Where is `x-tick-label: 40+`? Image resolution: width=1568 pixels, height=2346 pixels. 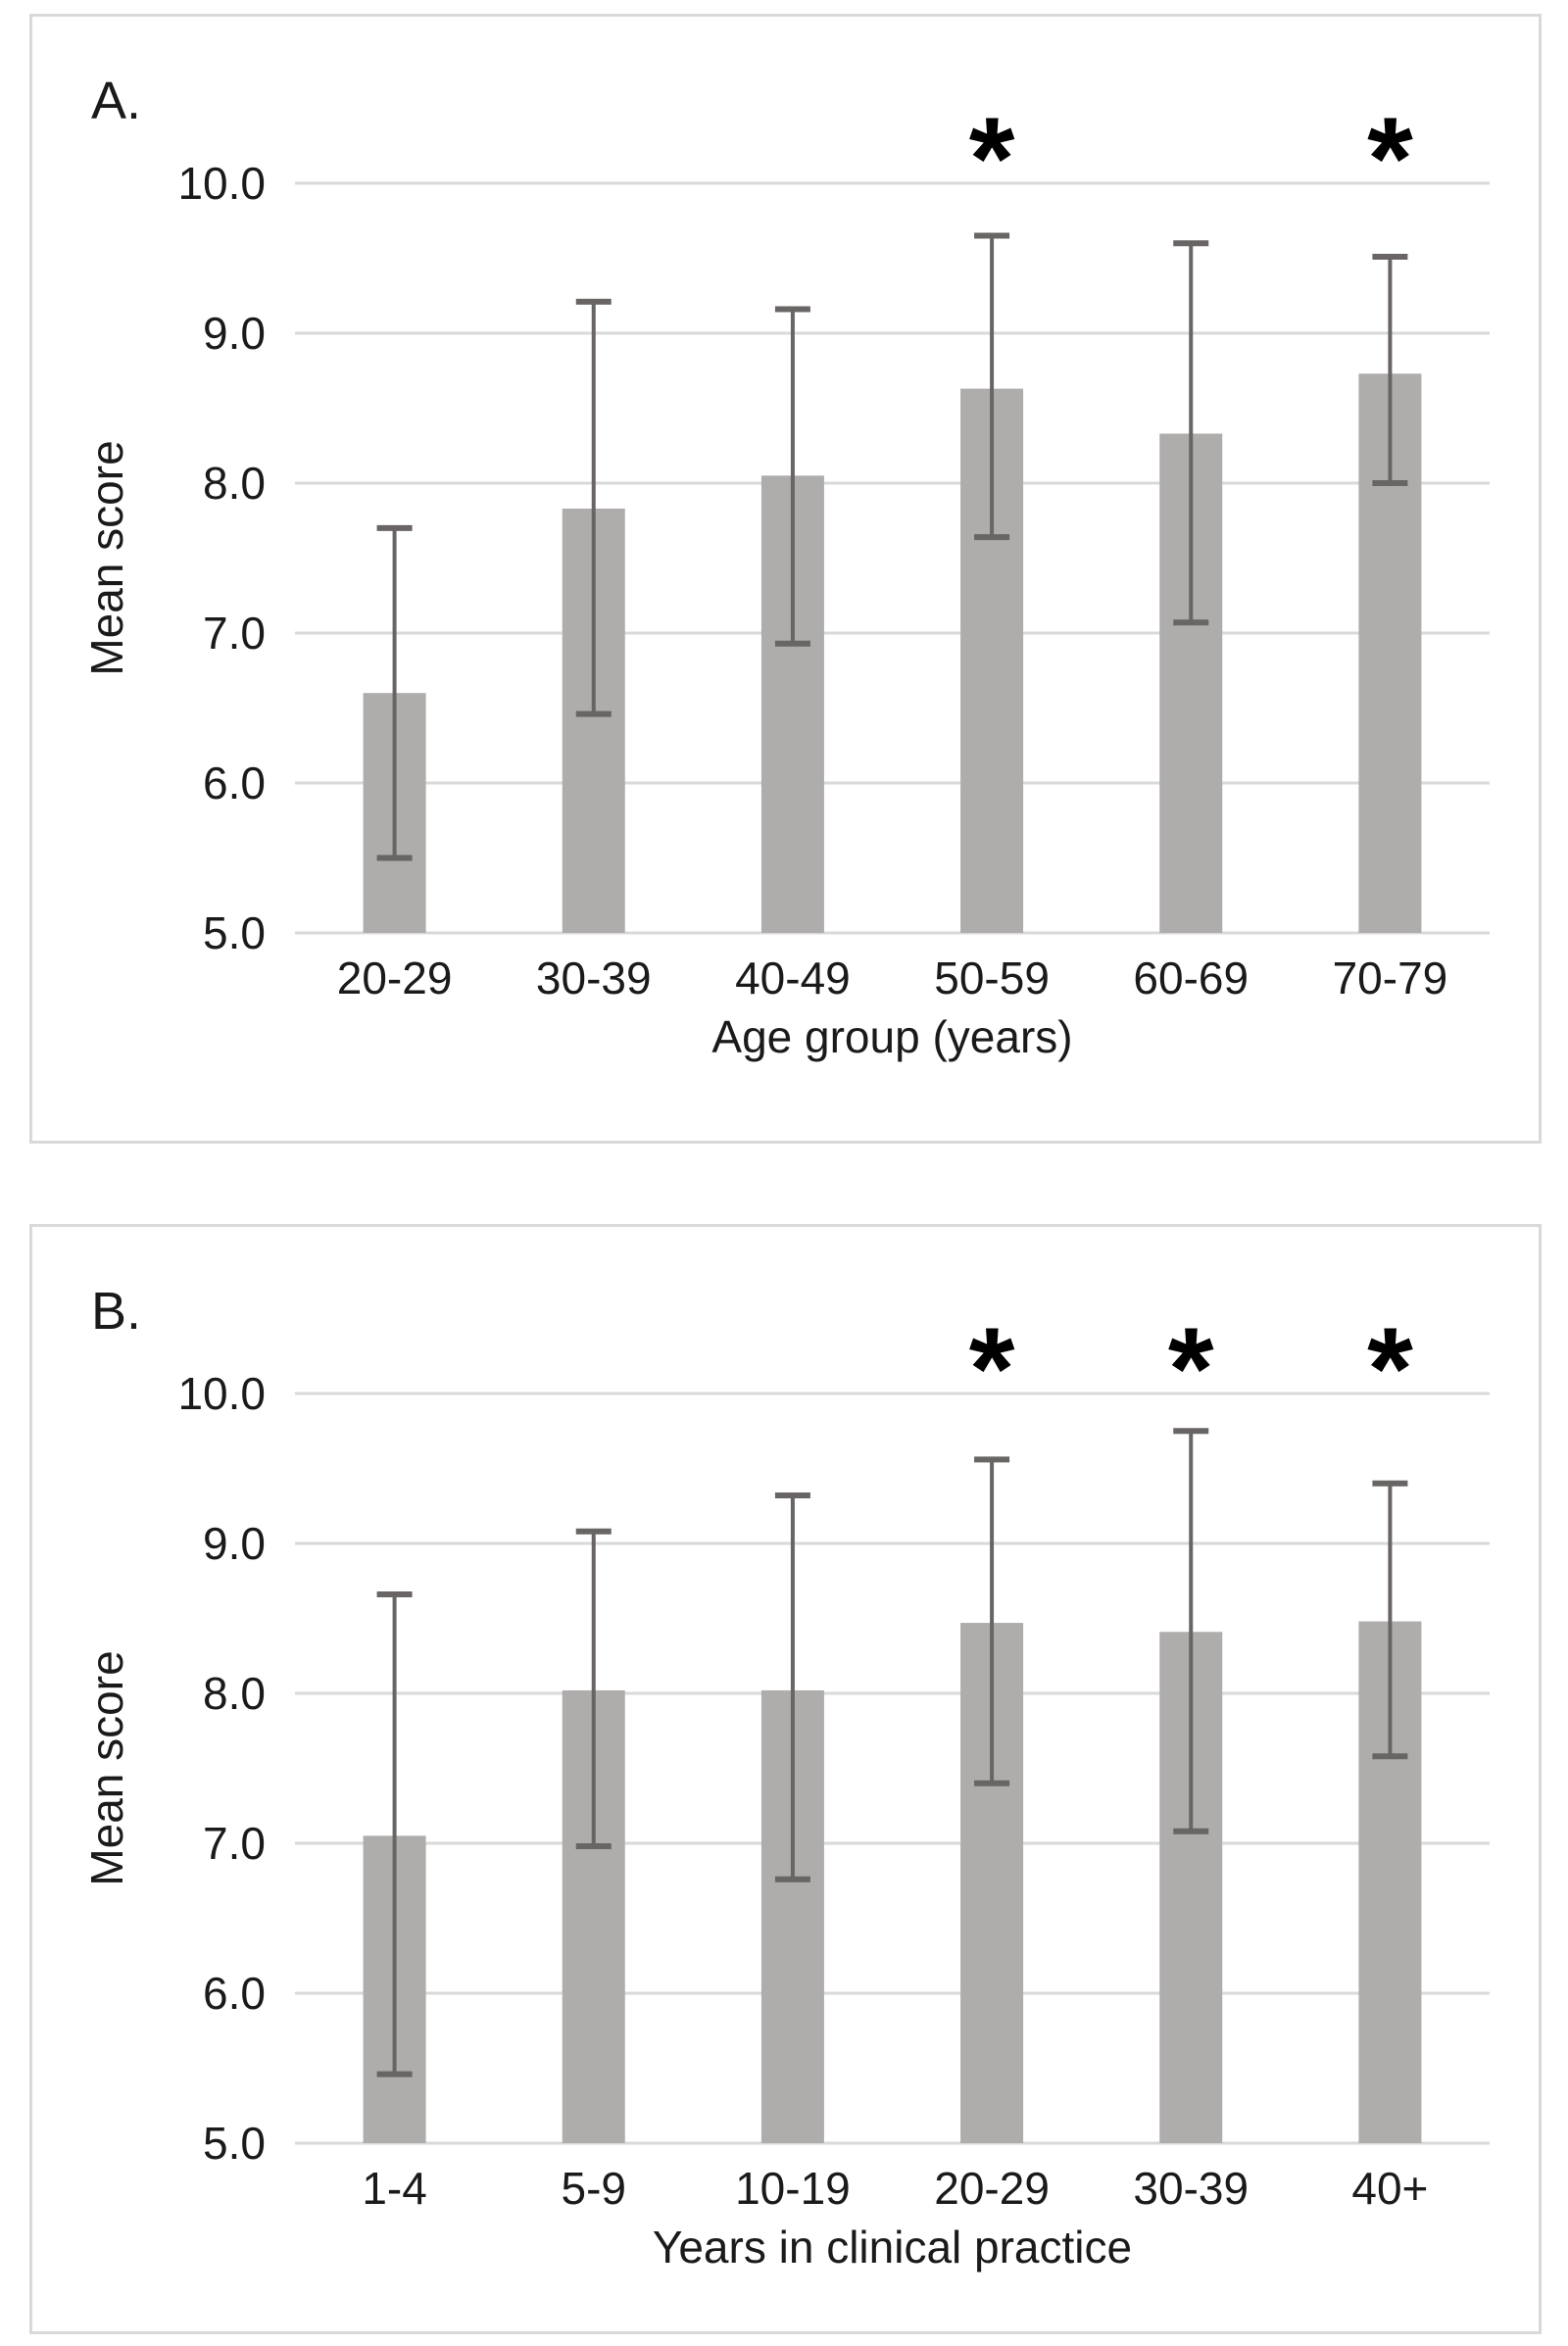
x-tick-label: 40+ is located at coordinates (1389, 2188).